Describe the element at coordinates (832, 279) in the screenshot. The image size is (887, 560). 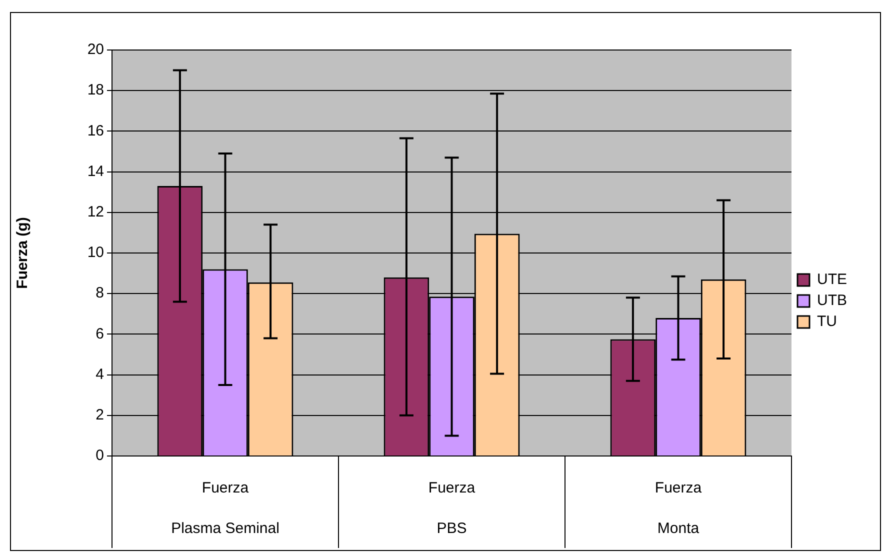
I see `legend-label: UTE` at that location.